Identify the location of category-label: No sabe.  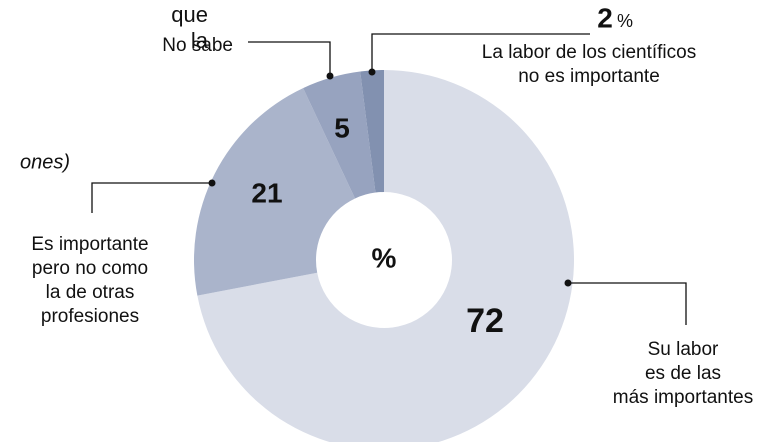
(197, 45).